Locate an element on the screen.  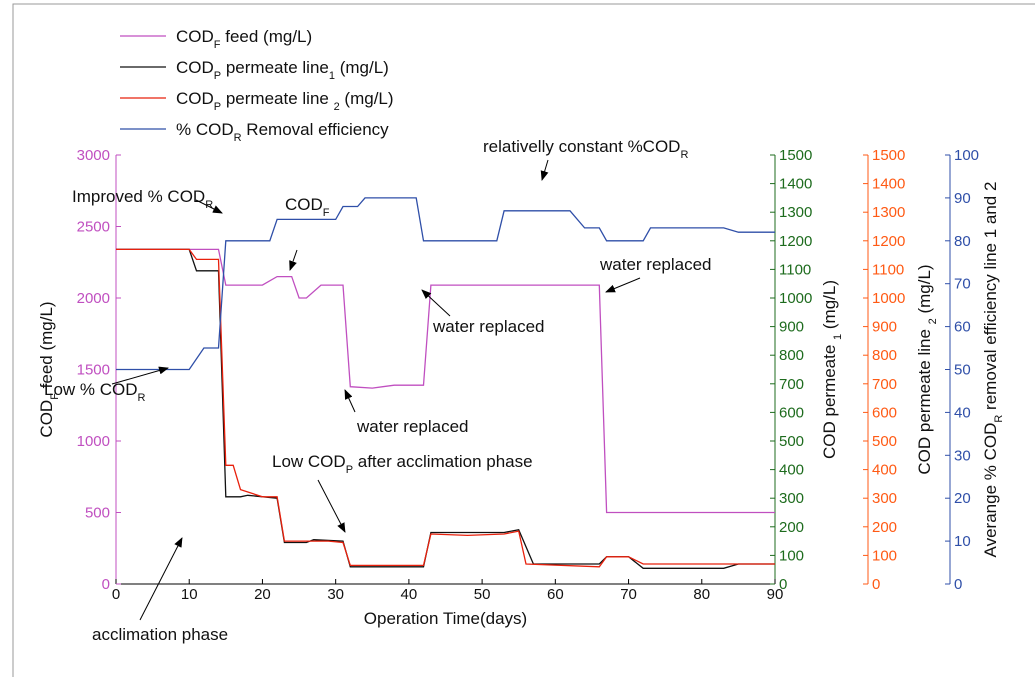
x-tick-label: 50 is located at coordinates (482, 594).